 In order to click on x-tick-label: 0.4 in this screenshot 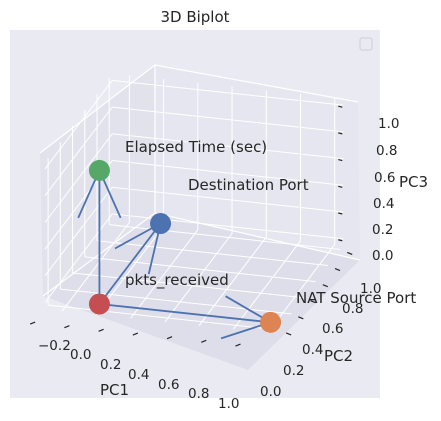, I will do `click(138, 375)`.